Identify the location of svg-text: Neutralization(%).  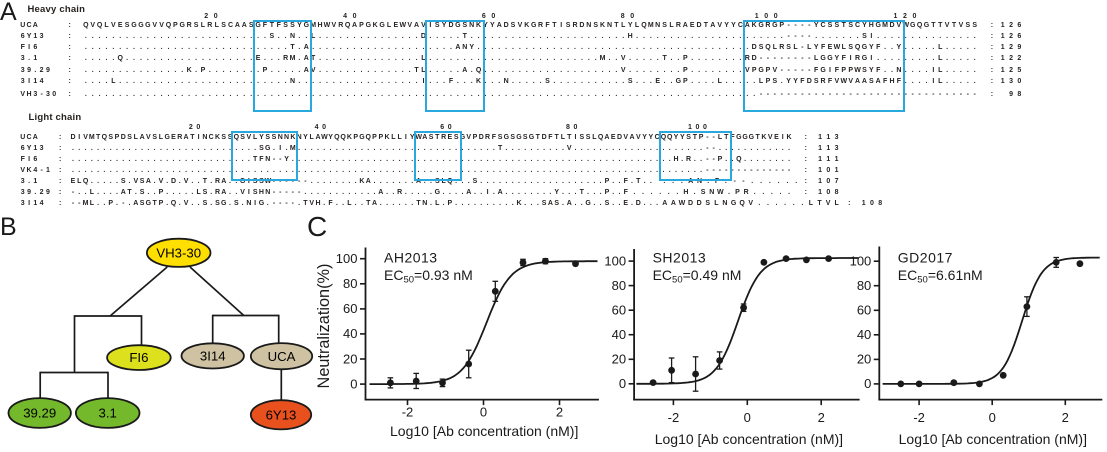
(324, 326).